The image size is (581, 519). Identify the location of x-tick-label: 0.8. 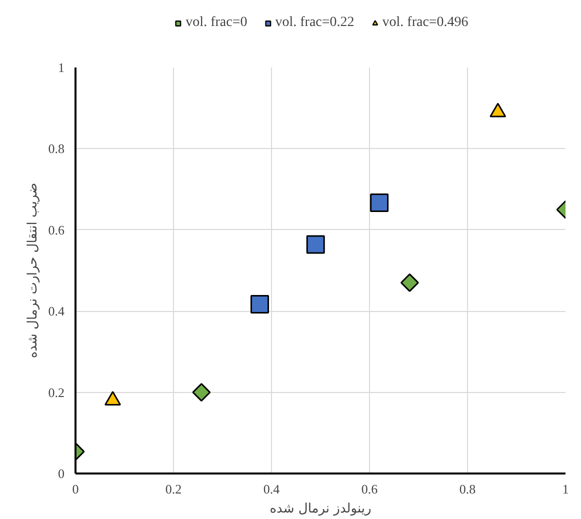
(467, 489).